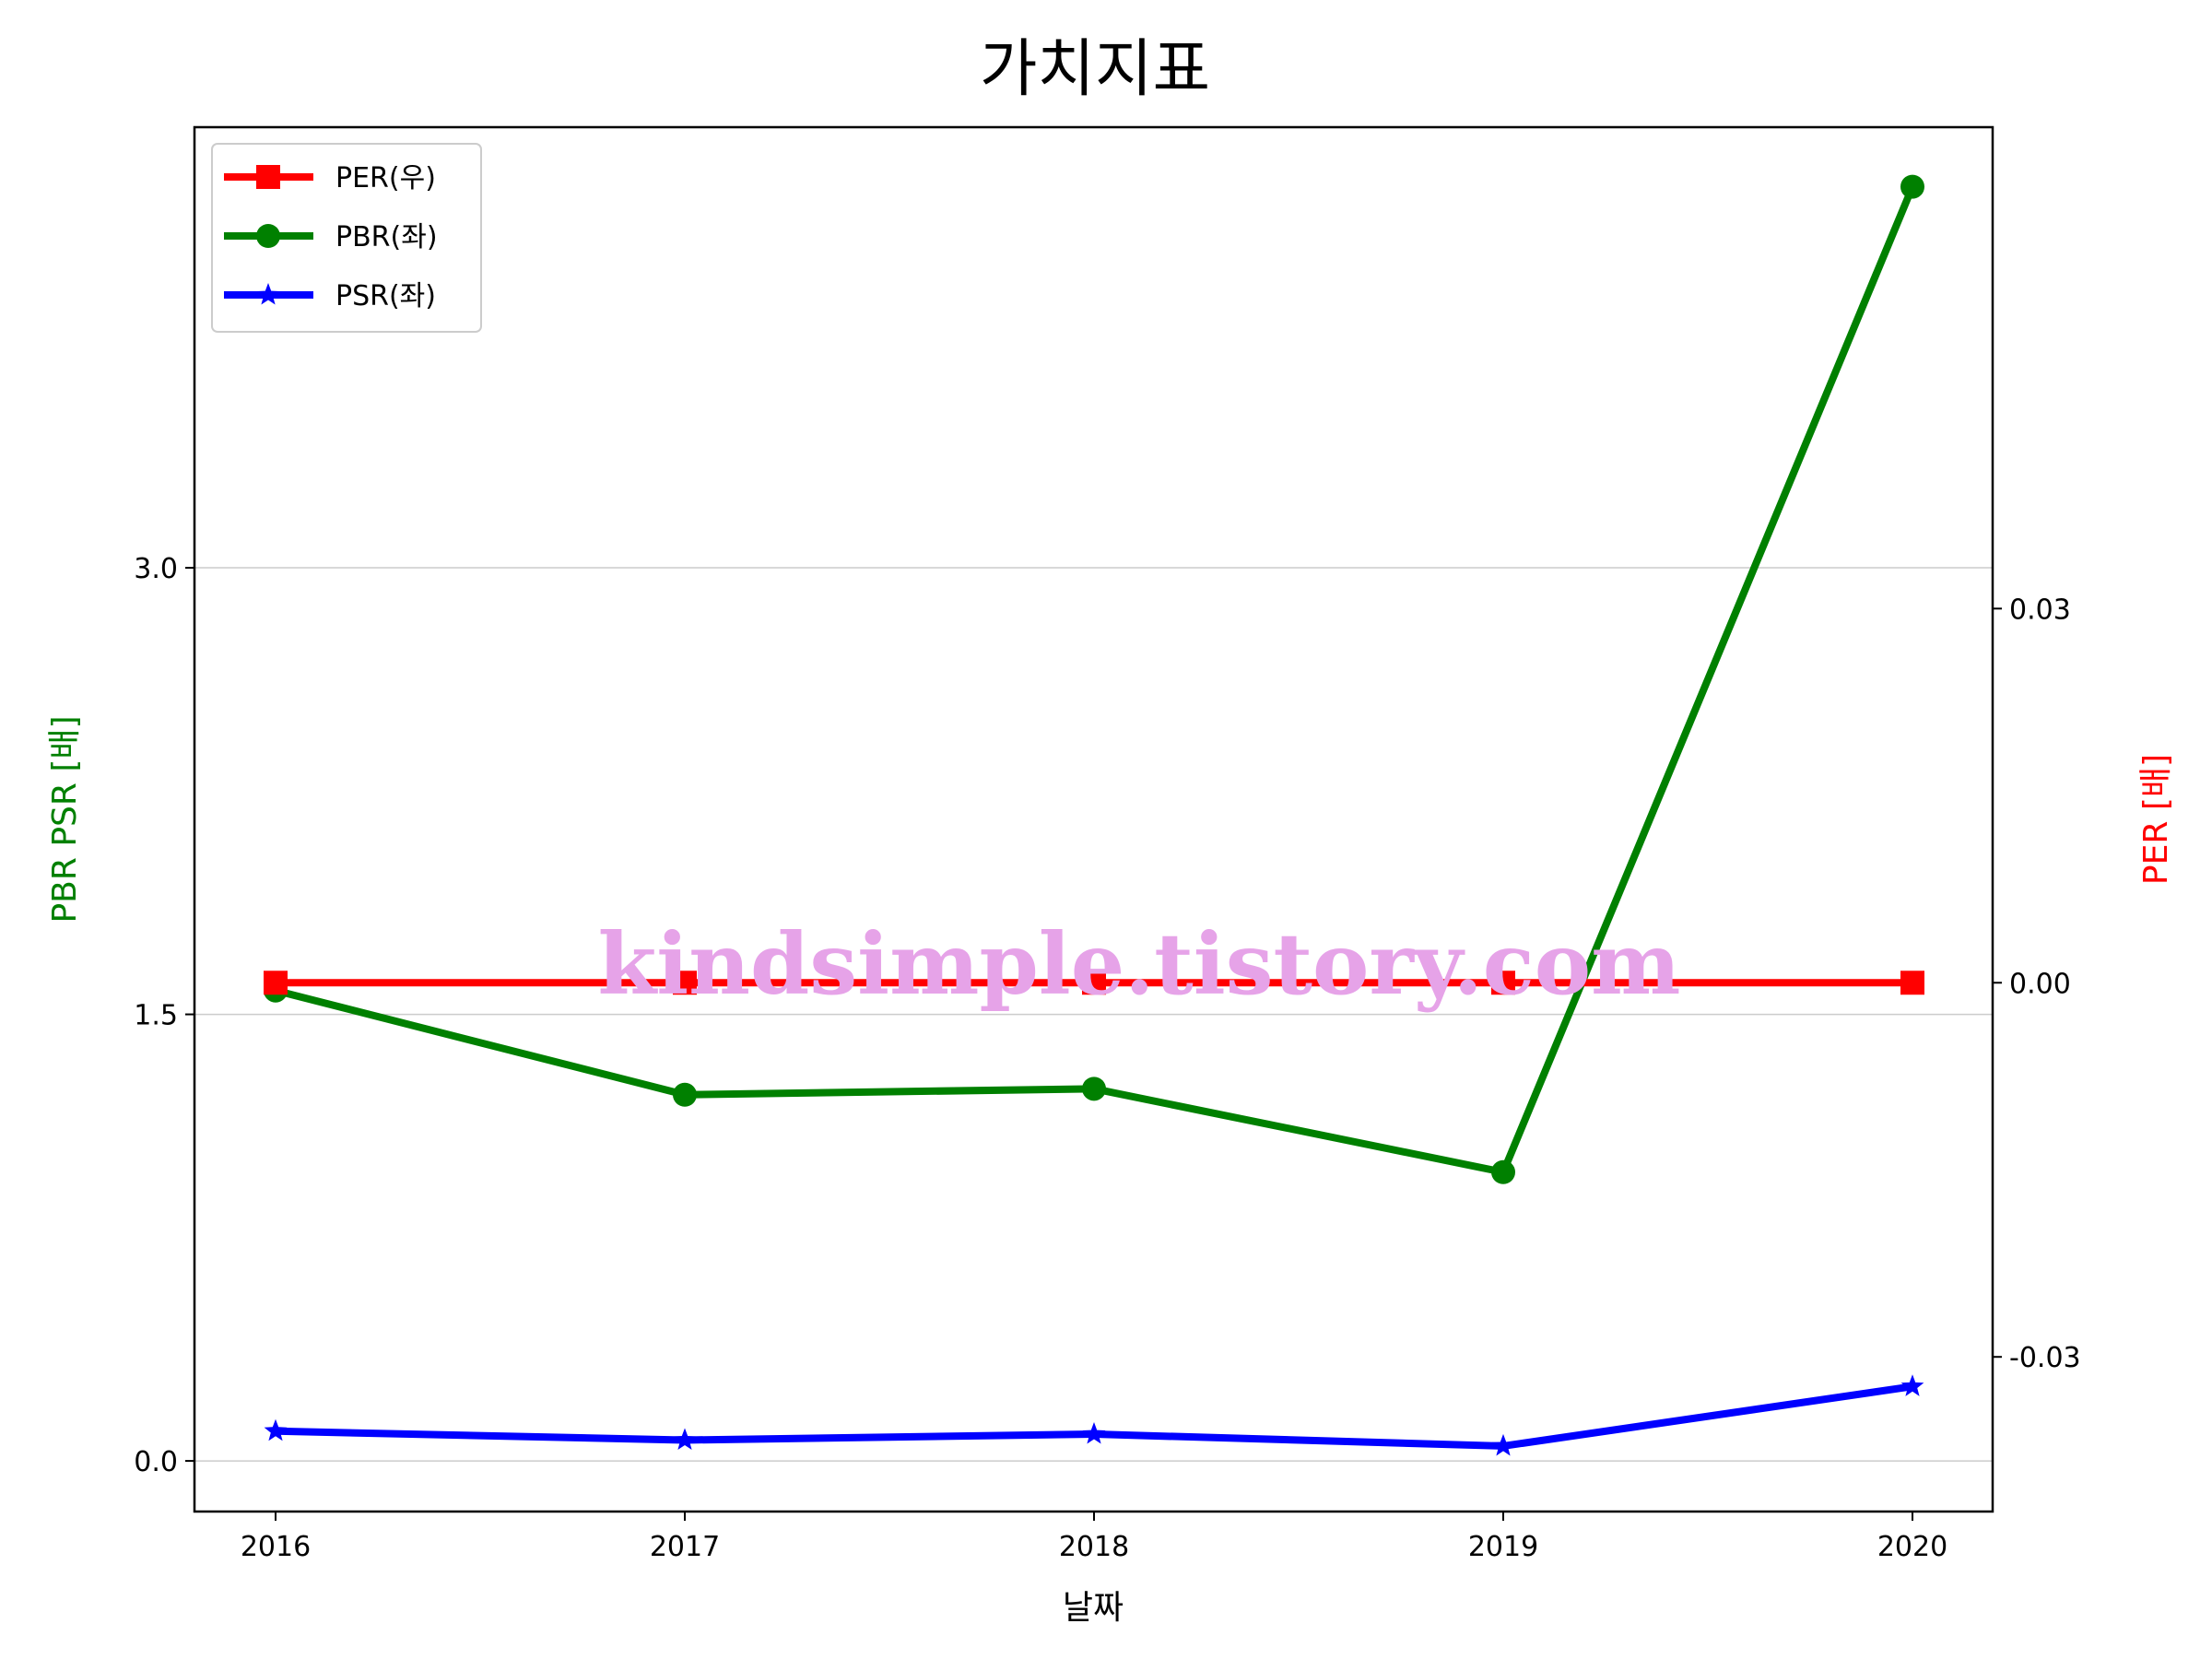 This screenshot has width=2212, height=1659. What do you see at coordinates (276, 1547) in the screenshot?
I see `x-tick-label: 2016` at bounding box center [276, 1547].